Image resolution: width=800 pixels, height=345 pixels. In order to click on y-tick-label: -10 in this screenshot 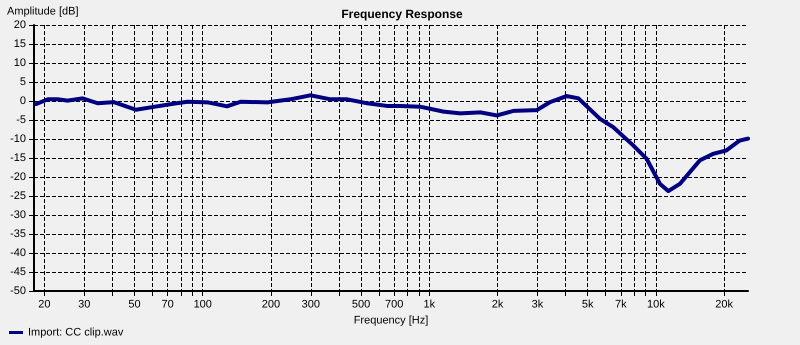, I will do `click(18, 139)`.